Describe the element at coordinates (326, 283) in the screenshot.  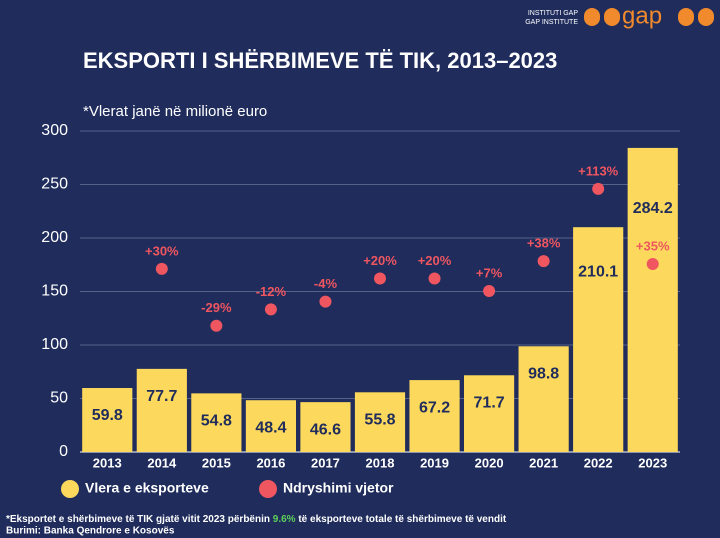
I see `change-label: -4%` at that location.